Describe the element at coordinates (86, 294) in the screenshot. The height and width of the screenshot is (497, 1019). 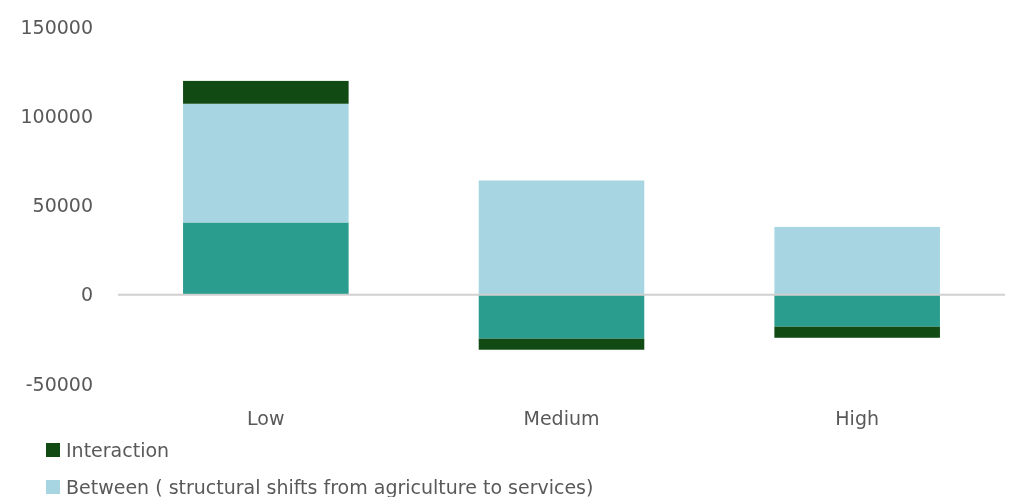
I see `y-tick-label: 0` at that location.